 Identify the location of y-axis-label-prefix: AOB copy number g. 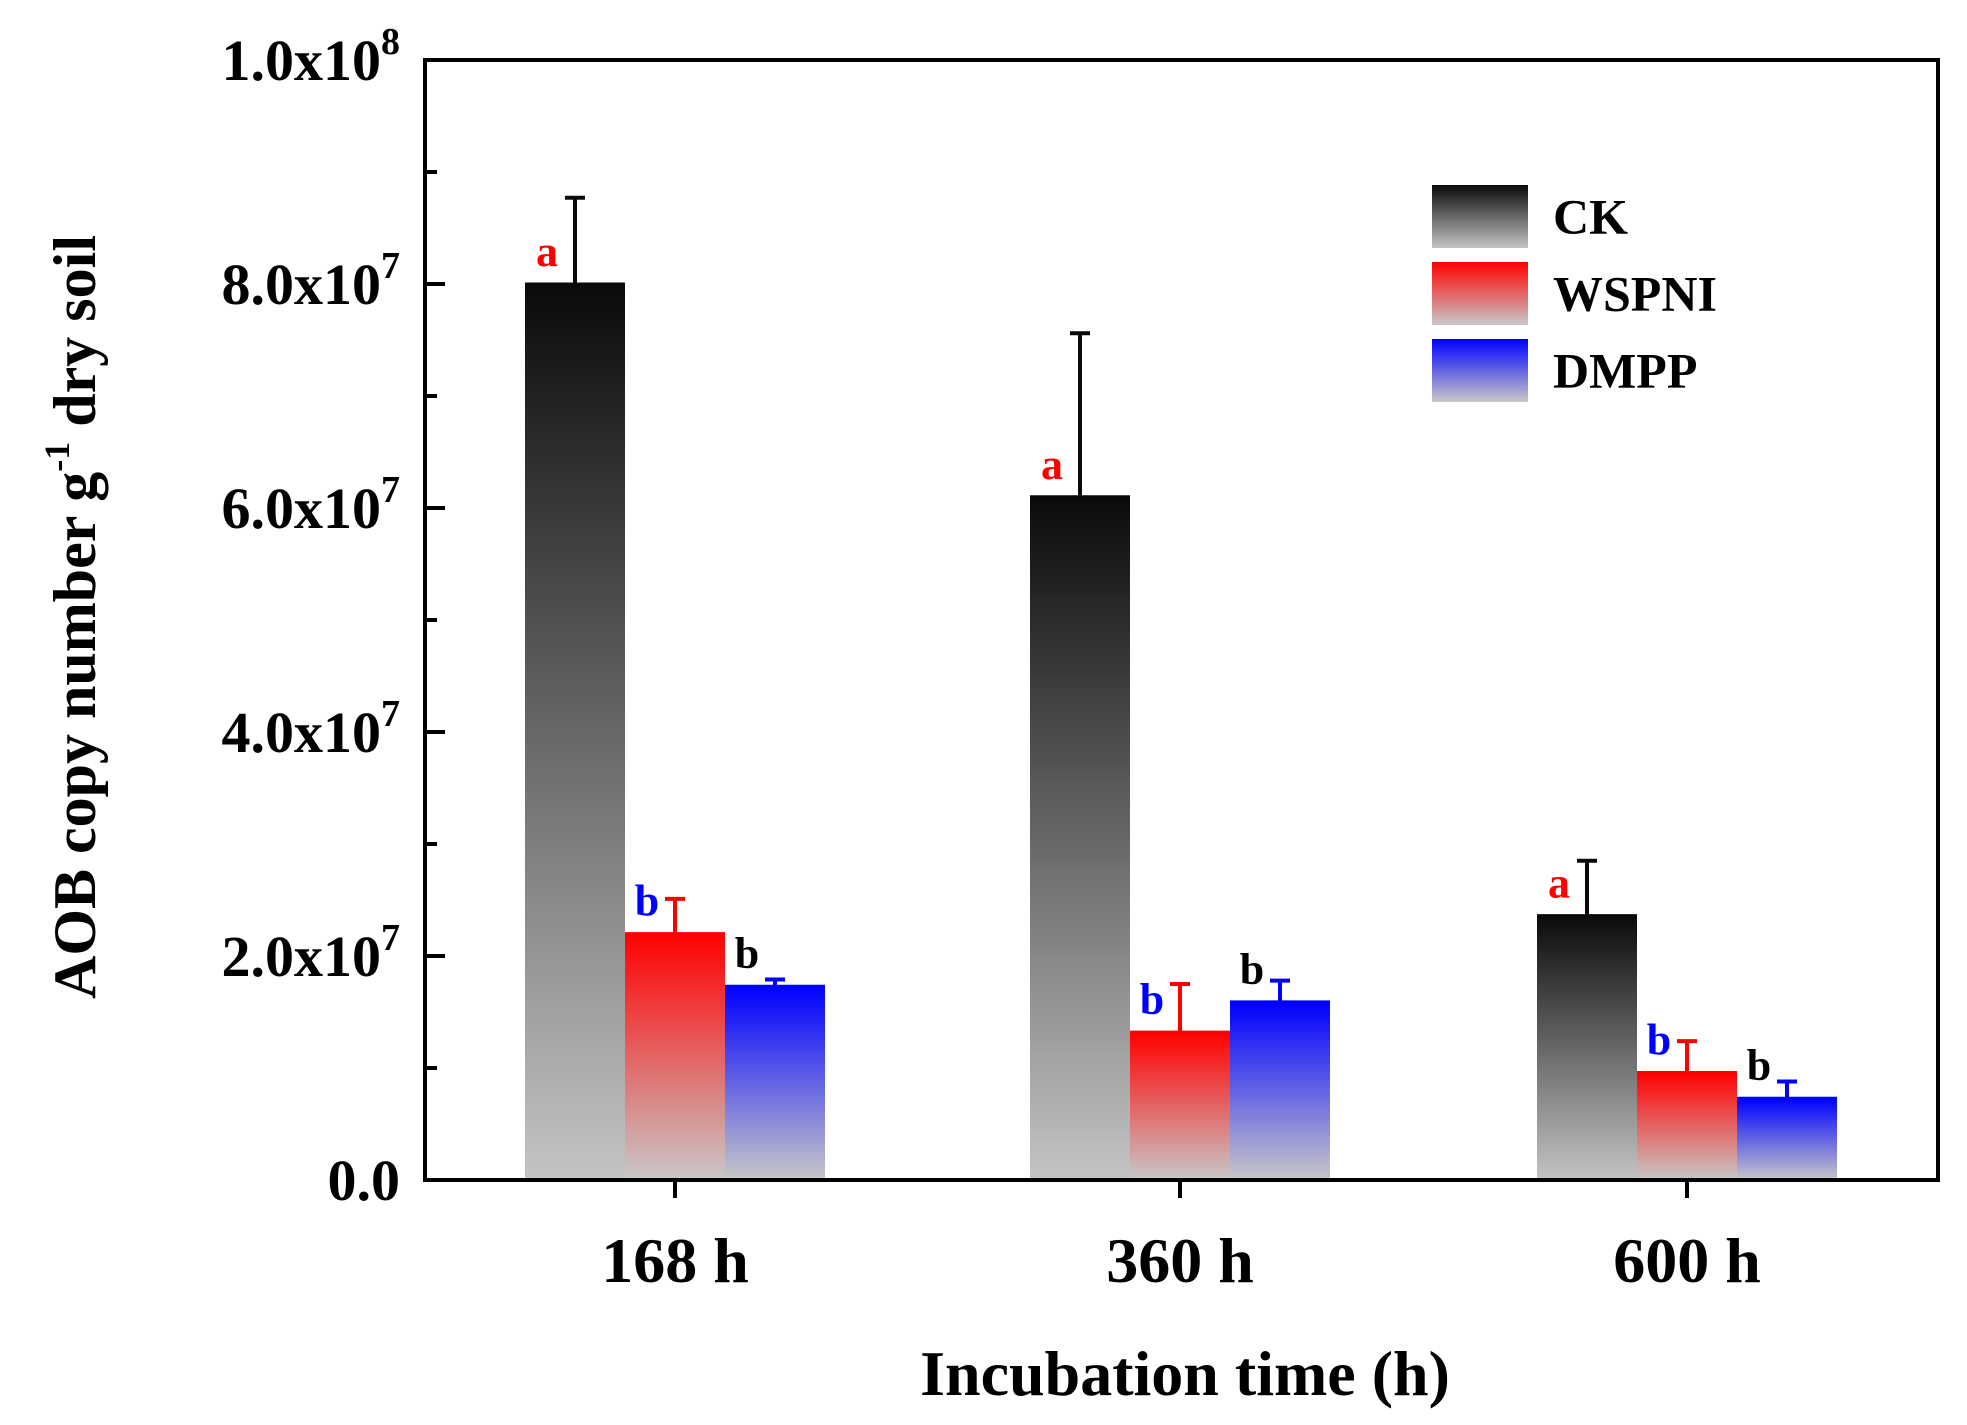
(75, 735).